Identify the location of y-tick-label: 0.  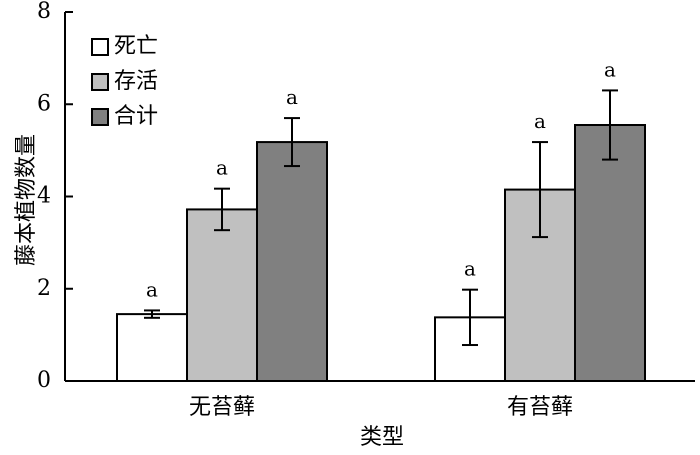
(44, 380).